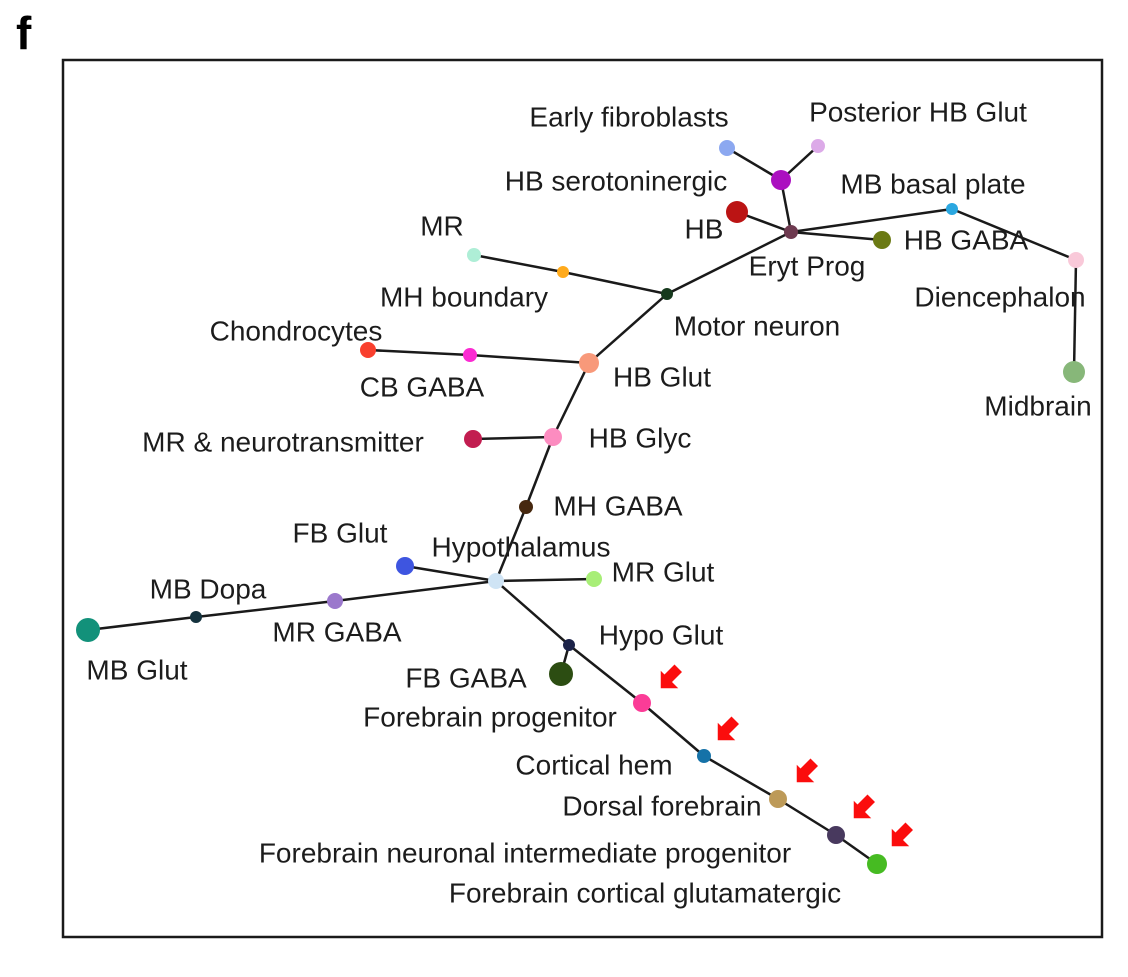  What do you see at coordinates (871, 220) in the screenshot?
I see `edge-eryt-prog--mb-basal-plate` at bounding box center [871, 220].